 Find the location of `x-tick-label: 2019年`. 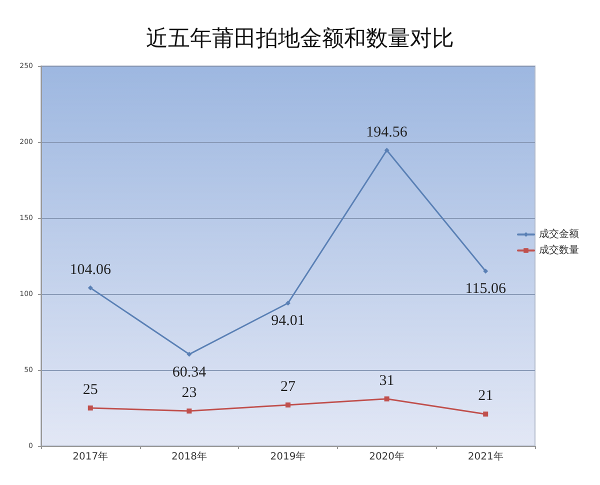

x-tick-label: 2019年 is located at coordinates (288, 456).